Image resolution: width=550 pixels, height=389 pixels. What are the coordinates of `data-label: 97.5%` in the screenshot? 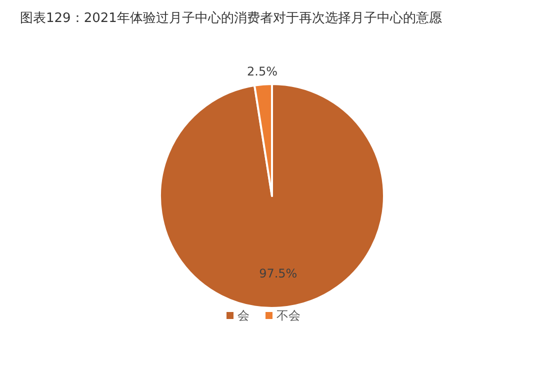 It's located at (278, 273).